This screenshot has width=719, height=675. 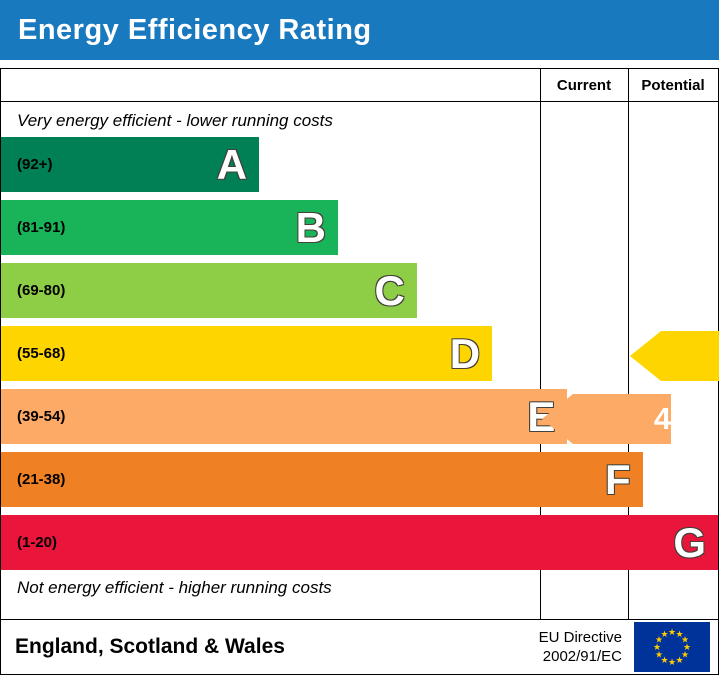 What do you see at coordinates (41, 416) in the screenshot?
I see `band-e-range-label: (39-54)` at bounding box center [41, 416].